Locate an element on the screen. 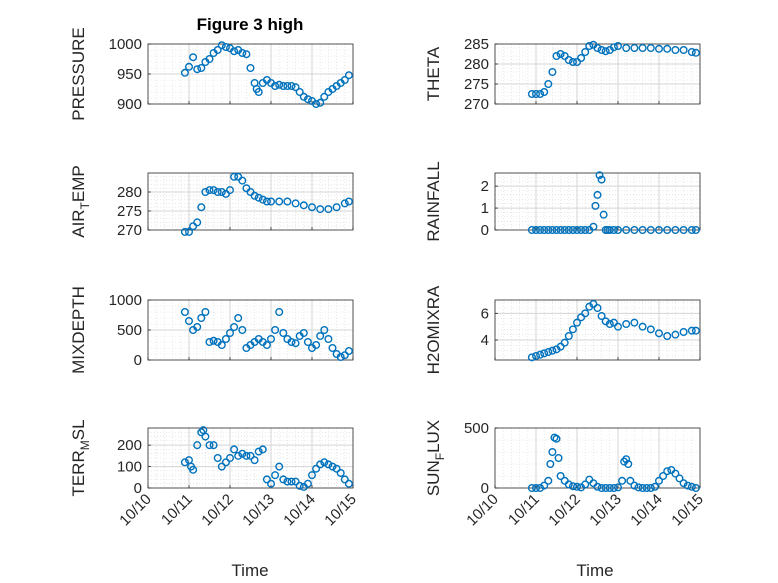  y-tick-label: 900 is located at coordinates (129, 104).